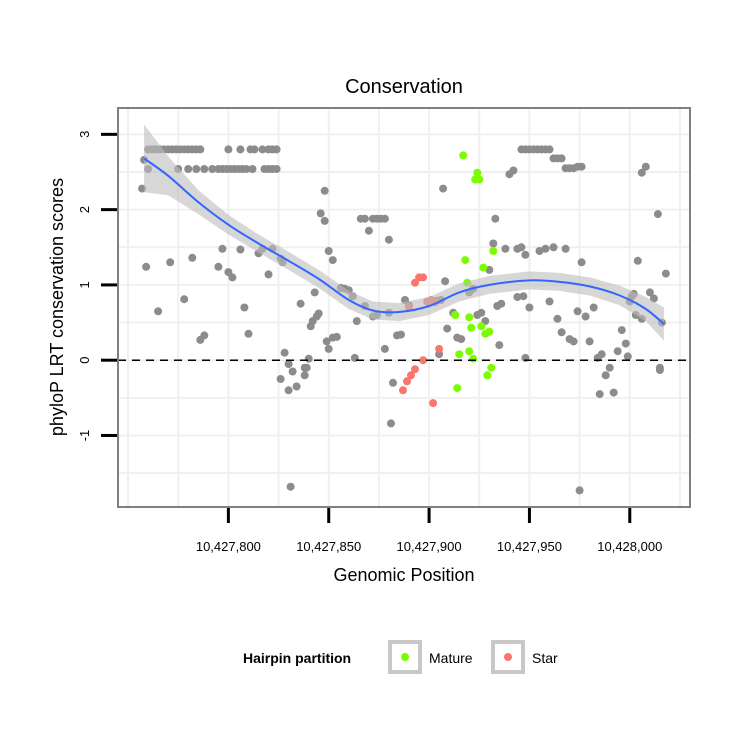 This screenshot has width=750, height=750. I want to click on chart-title: Conservation, so click(404, 87).